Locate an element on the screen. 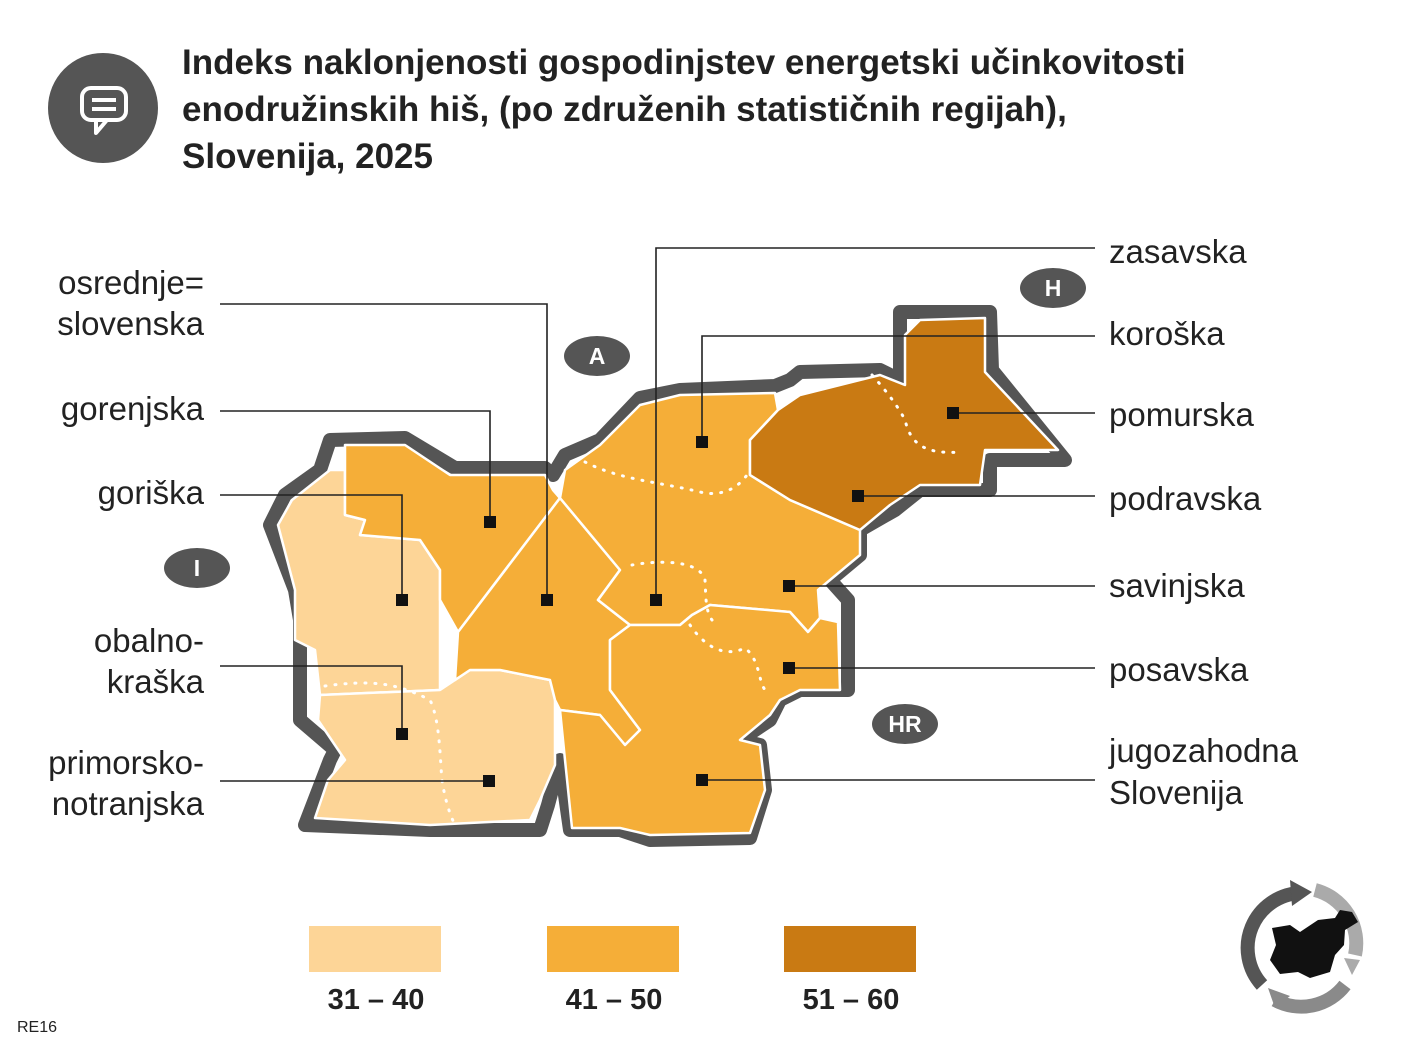 This screenshot has width=1417, height=1045. legend-label-low: 31 – 40 is located at coordinates (376, 1000).